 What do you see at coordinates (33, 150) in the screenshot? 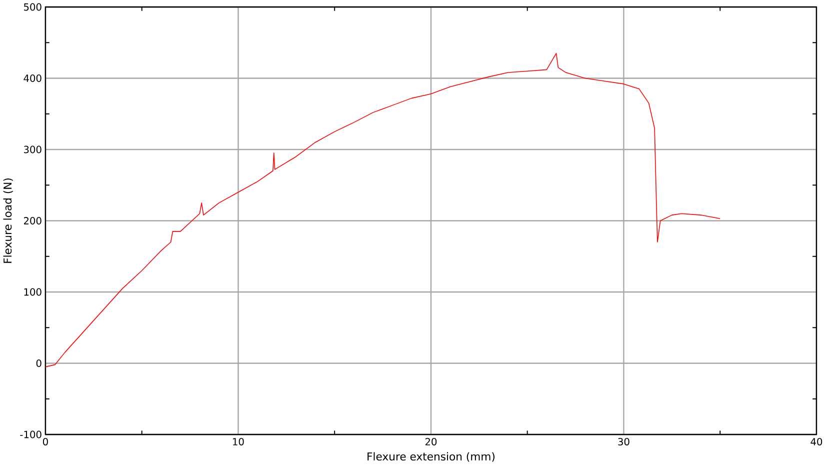
I see `y-tick-label: 300` at bounding box center [33, 150].